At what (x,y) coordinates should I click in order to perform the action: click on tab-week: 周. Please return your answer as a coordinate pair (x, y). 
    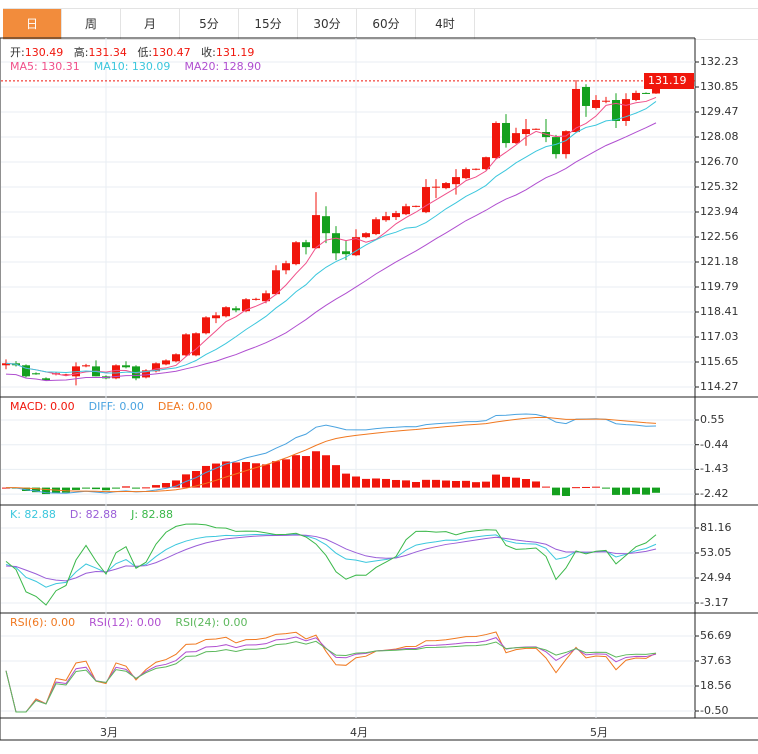
    Looking at the image, I should click on (91, 24).